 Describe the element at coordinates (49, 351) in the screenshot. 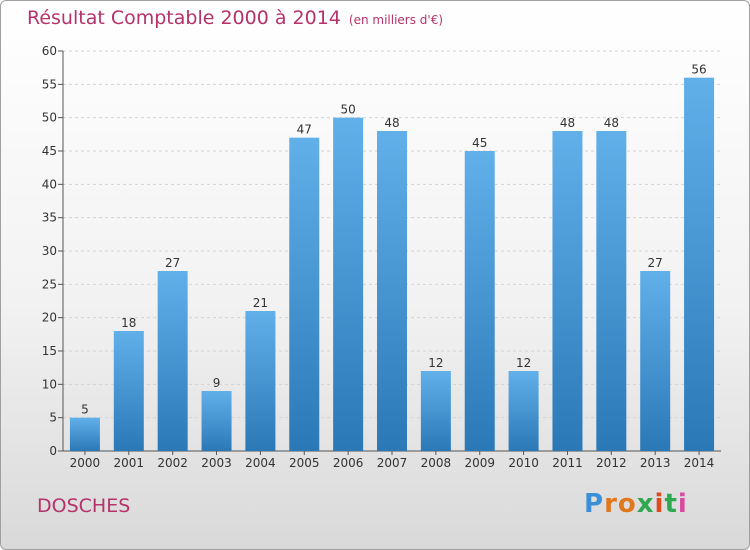

I see `y-tick-label: 15` at that location.